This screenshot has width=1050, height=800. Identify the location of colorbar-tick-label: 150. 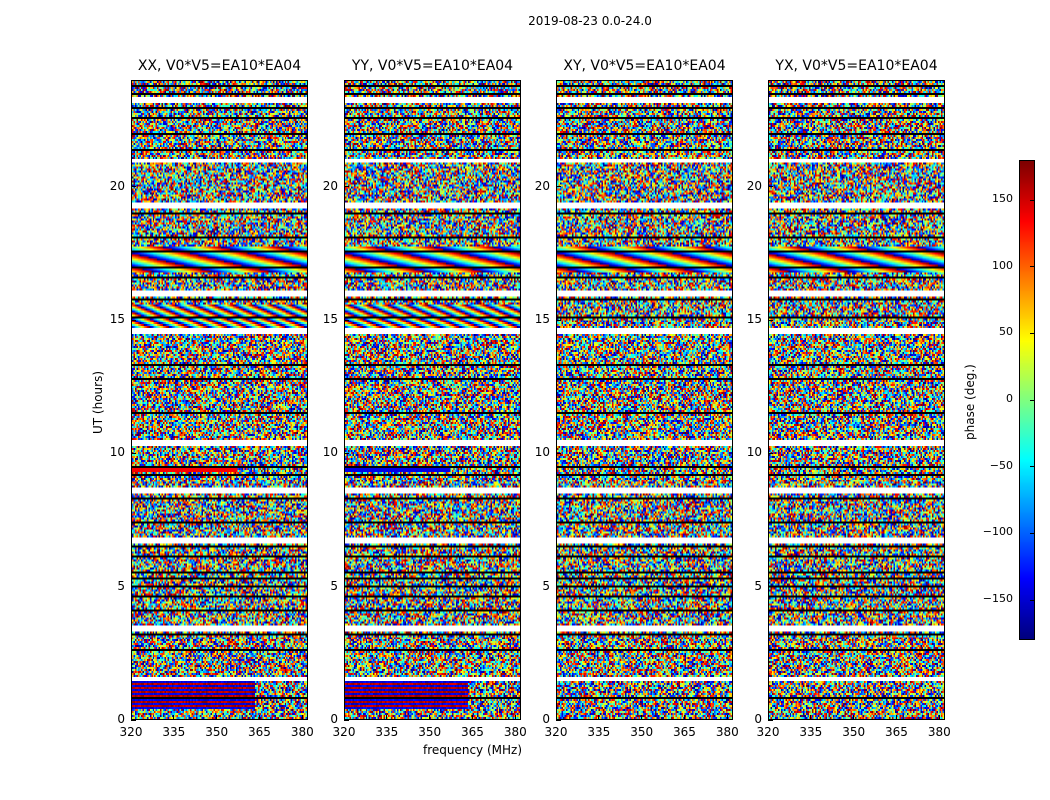
(1002, 198).